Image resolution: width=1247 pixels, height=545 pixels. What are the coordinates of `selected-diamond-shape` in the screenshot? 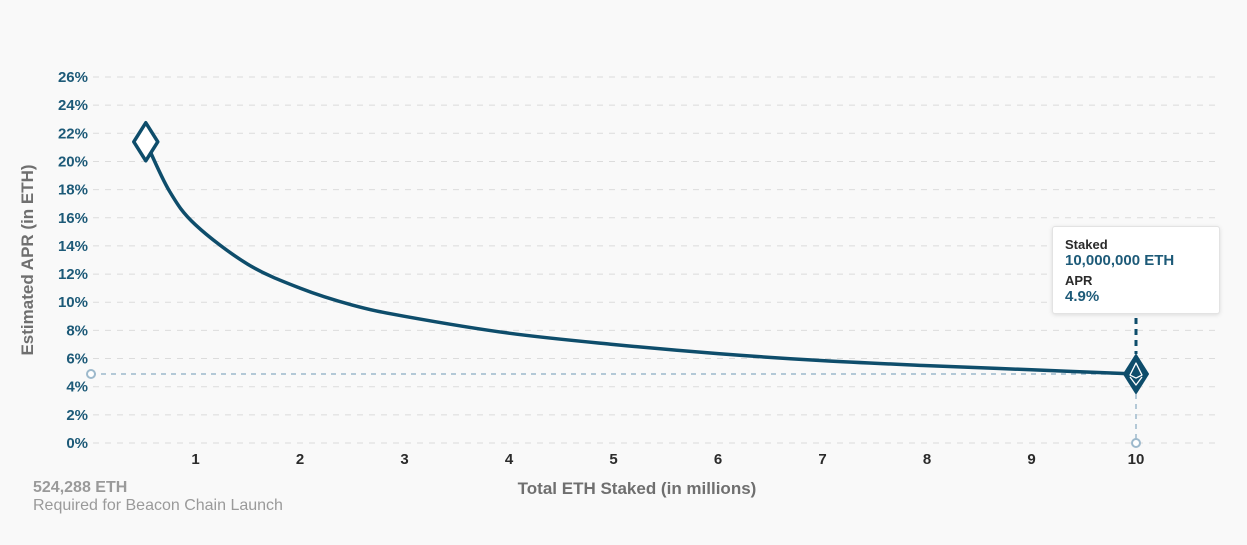 It's located at (1136, 374).